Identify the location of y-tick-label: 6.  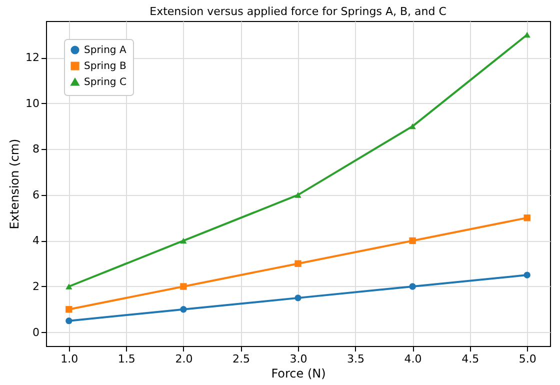
(36, 195).